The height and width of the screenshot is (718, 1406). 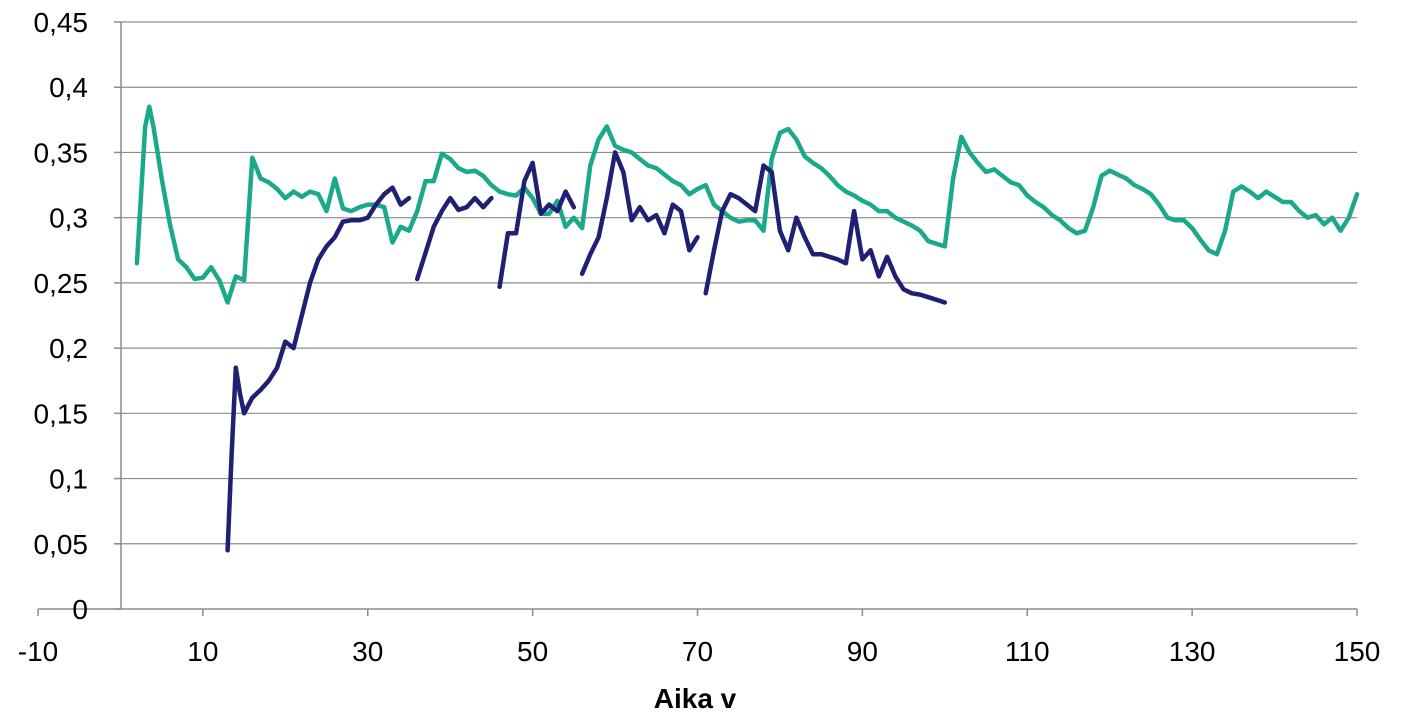 What do you see at coordinates (68, 348) in the screenshot?
I see `y-tick-label: 0,2` at bounding box center [68, 348].